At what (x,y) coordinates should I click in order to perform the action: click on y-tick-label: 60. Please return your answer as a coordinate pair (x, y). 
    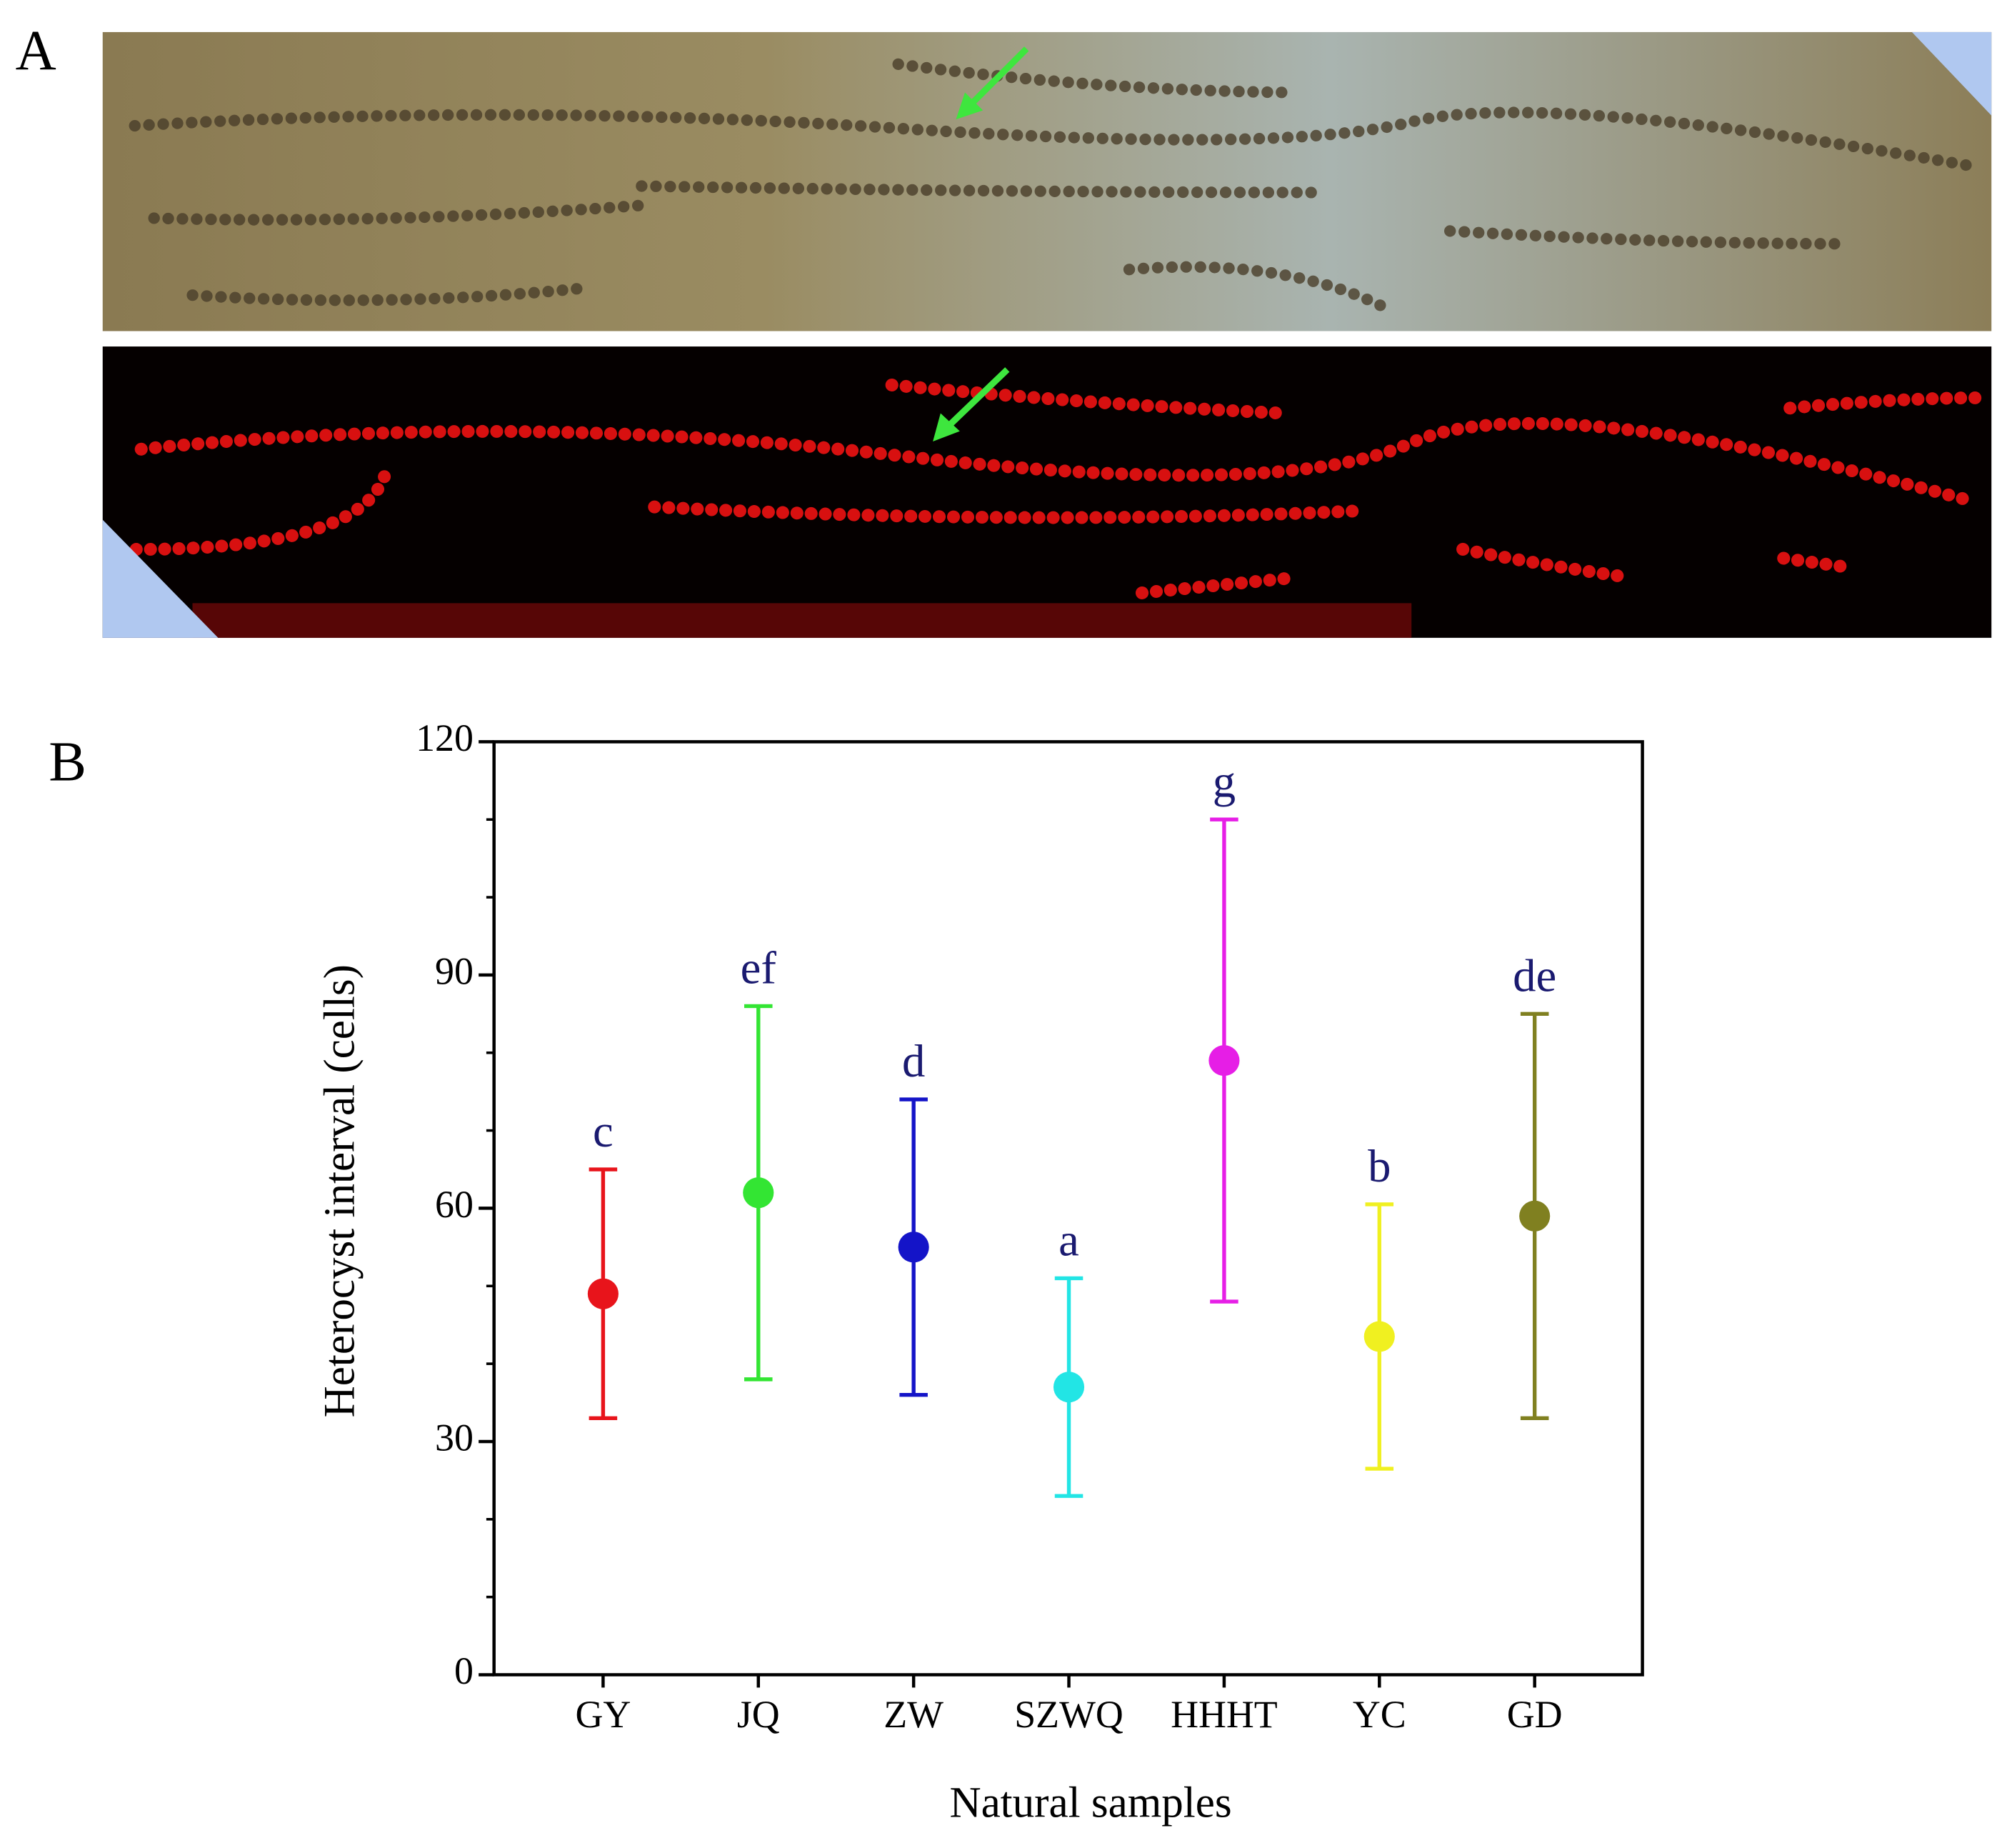
    Looking at the image, I should click on (455, 1204).